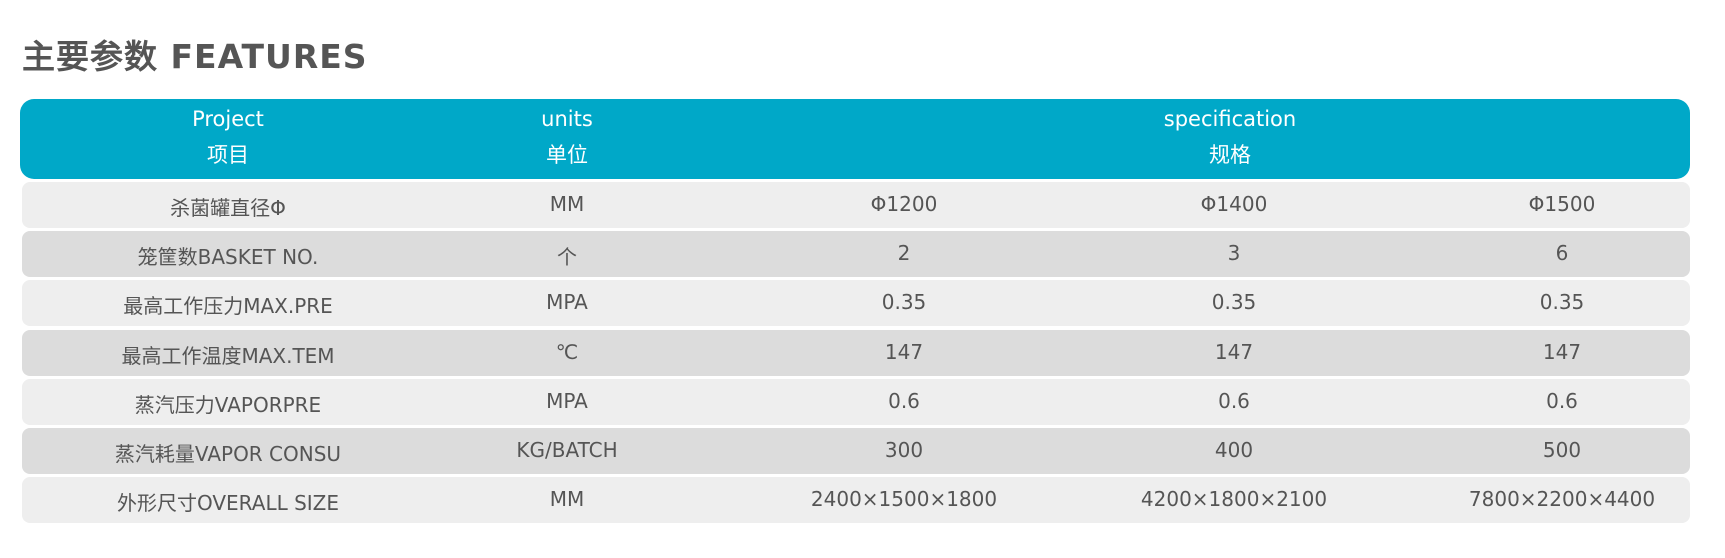 This screenshot has height=558, width=1725. What do you see at coordinates (228, 306) in the screenshot?
I see `table-cell: 最高工作压力MAX.PRE` at bounding box center [228, 306].